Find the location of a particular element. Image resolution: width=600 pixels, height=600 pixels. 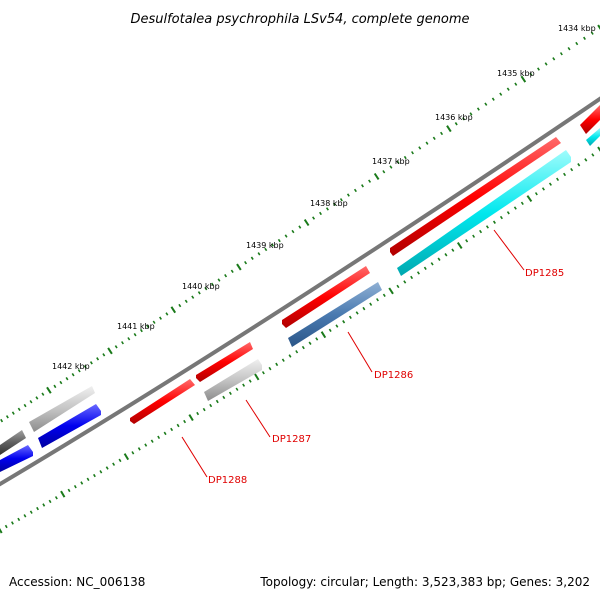

gene-dp1286-forward is located at coordinates (326, 297).